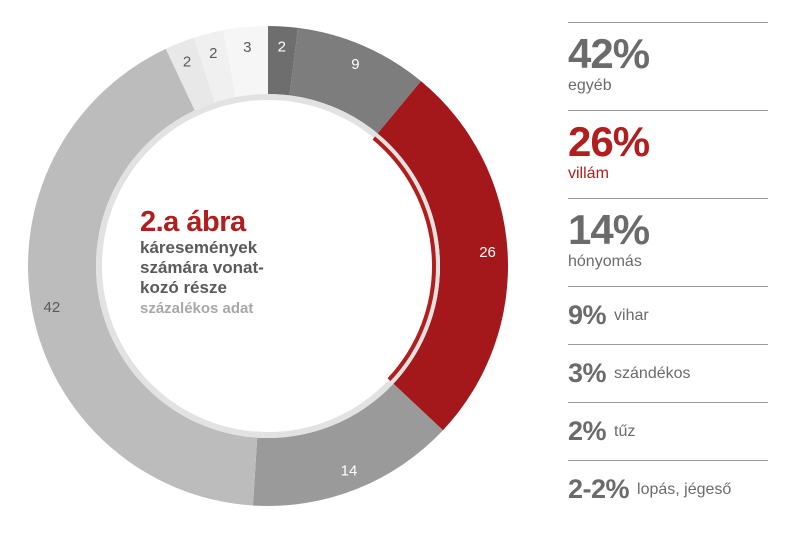 The image size is (800, 533). Describe the element at coordinates (193, 222) in the screenshot. I see `chart-title: 2.a ábra` at that location.